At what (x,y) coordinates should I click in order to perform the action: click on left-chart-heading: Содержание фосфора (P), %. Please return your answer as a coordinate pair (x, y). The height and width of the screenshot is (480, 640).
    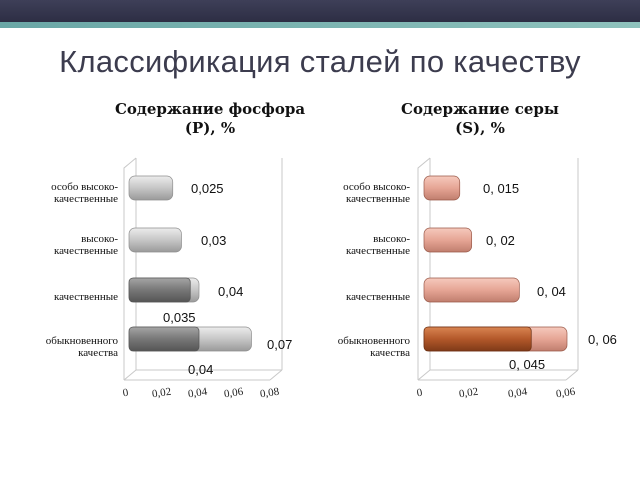
    Looking at the image, I should click on (210, 119).